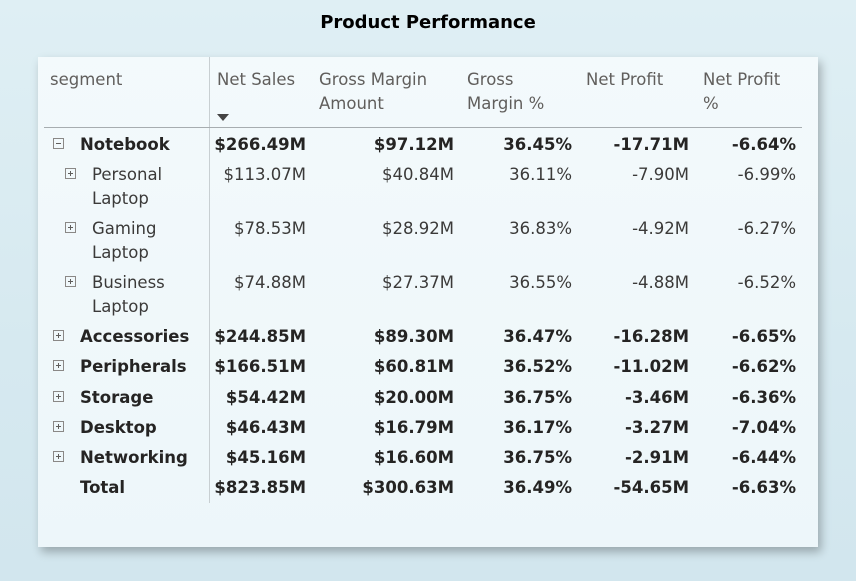 This screenshot has width=856, height=581. I want to click on cell-gross-margin-amount: $20.00M, so click(413, 397).